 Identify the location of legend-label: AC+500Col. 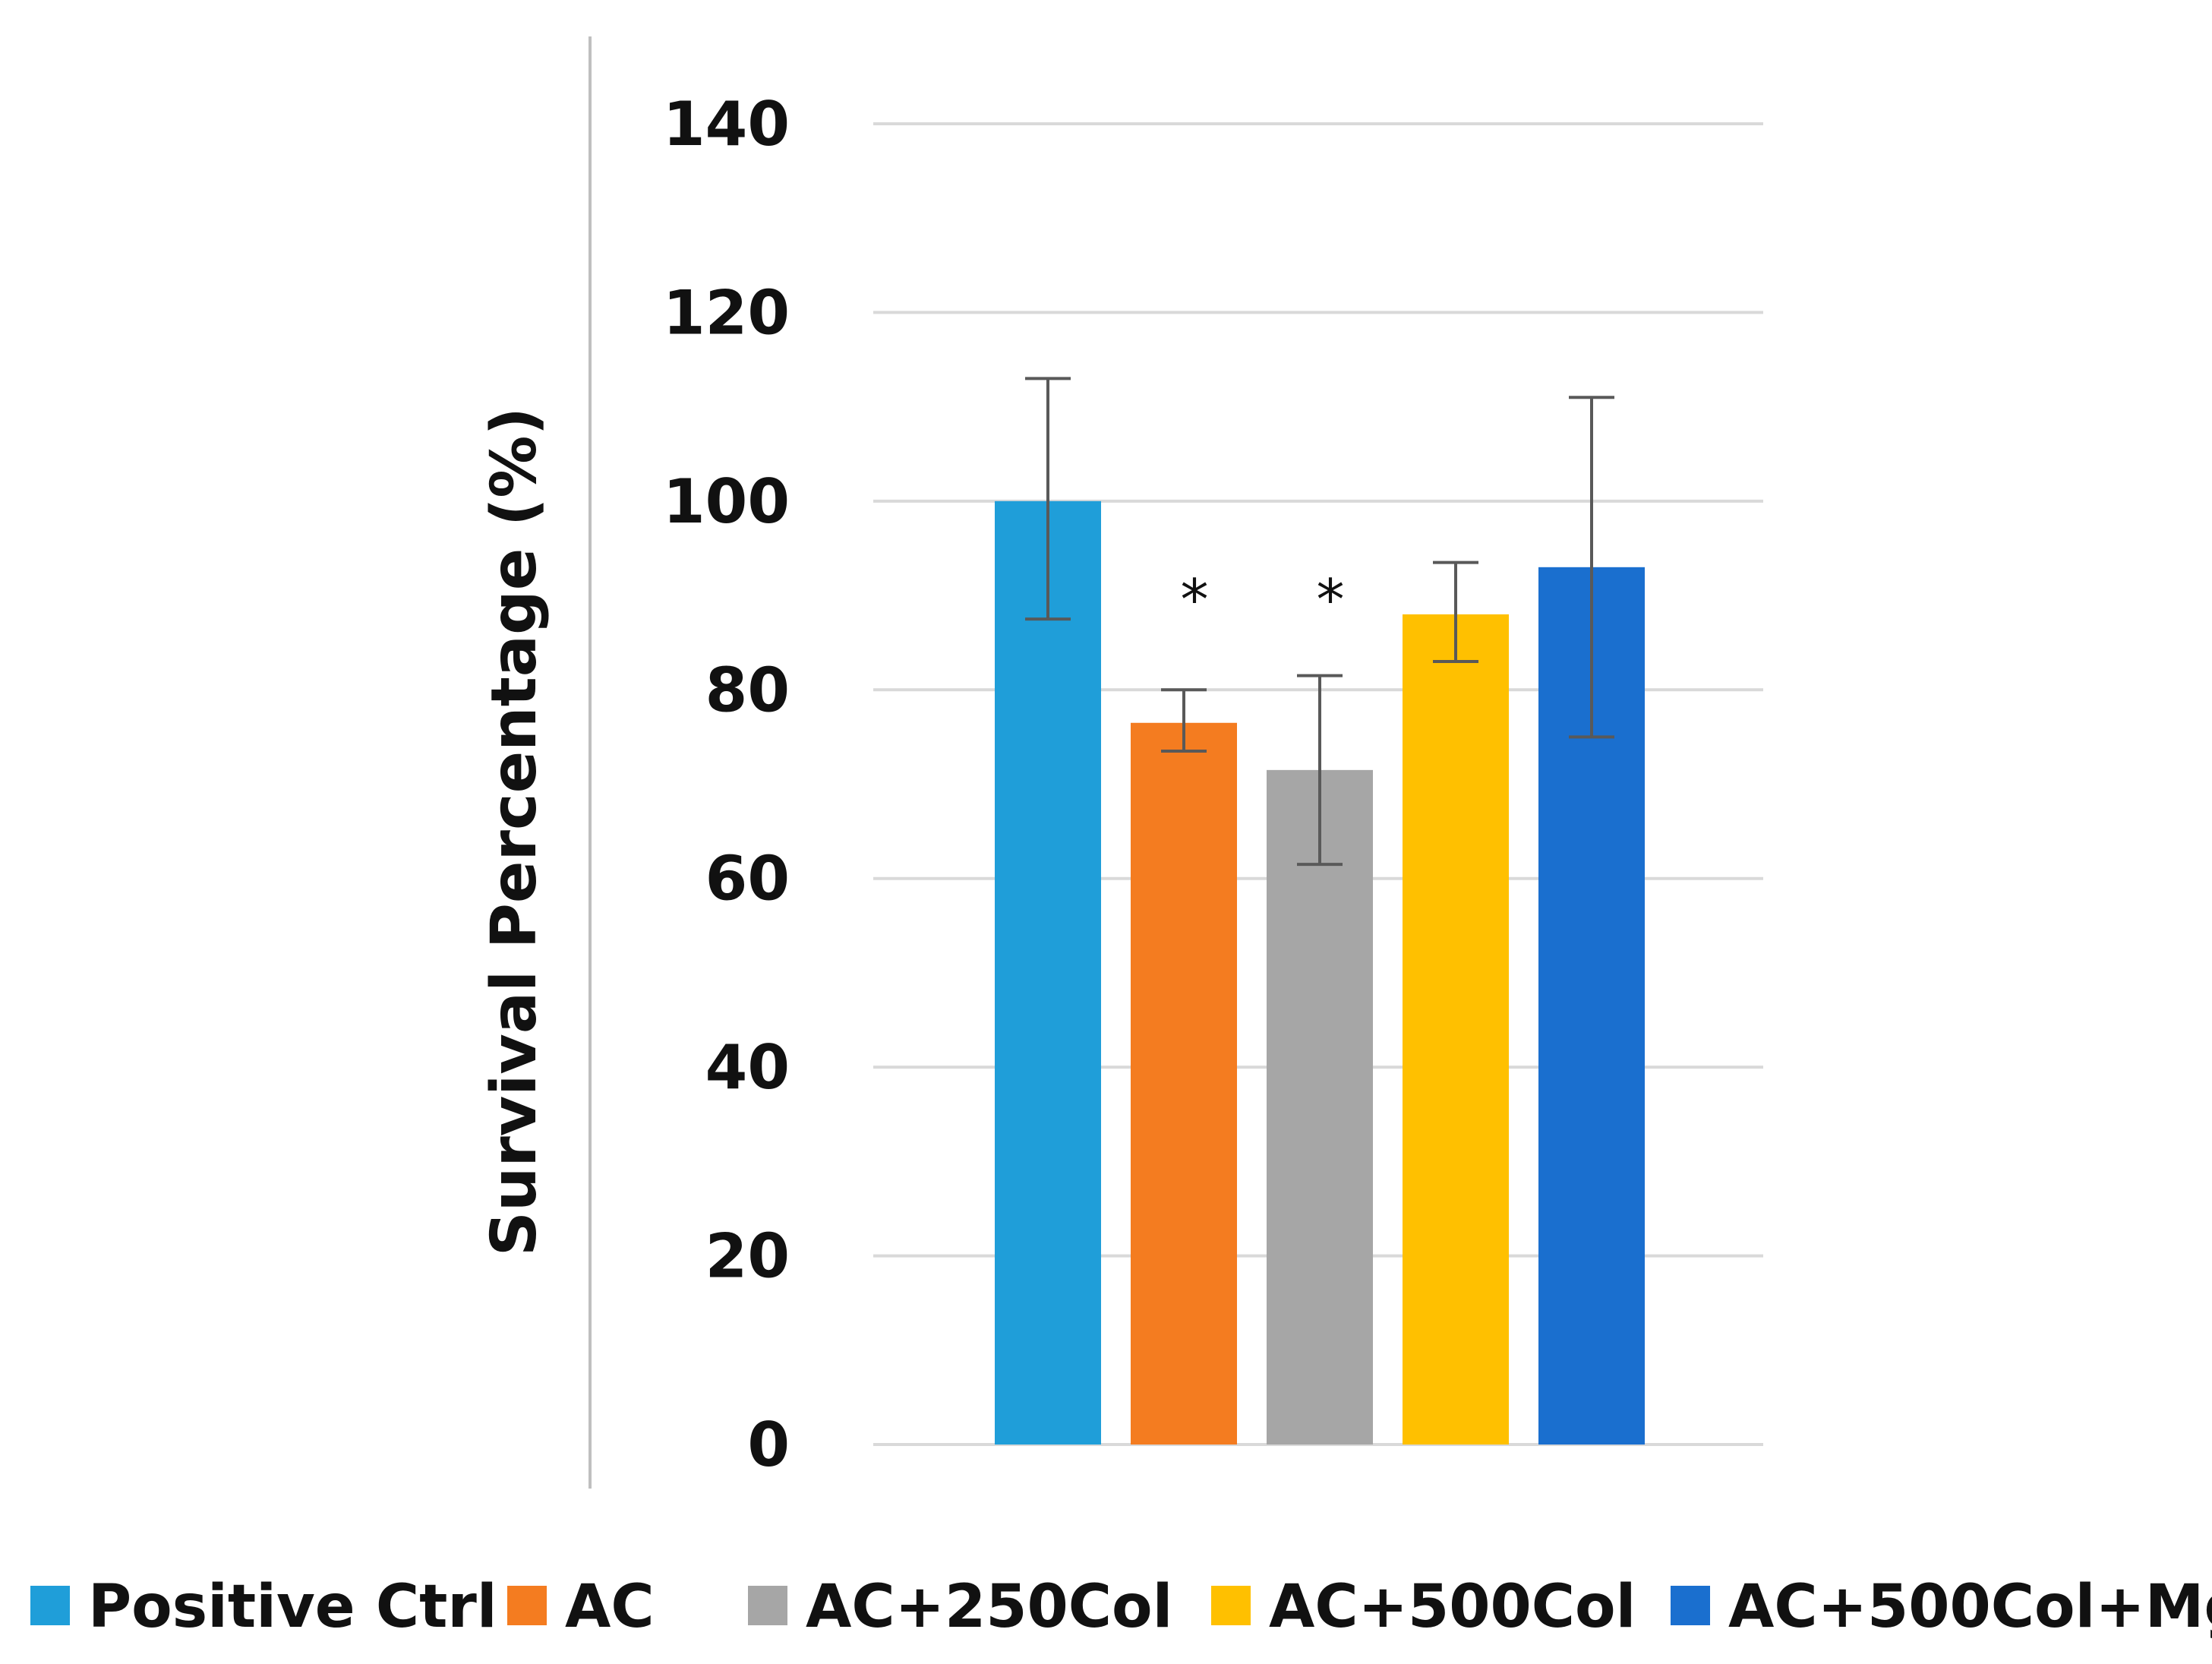
(1452, 1607).